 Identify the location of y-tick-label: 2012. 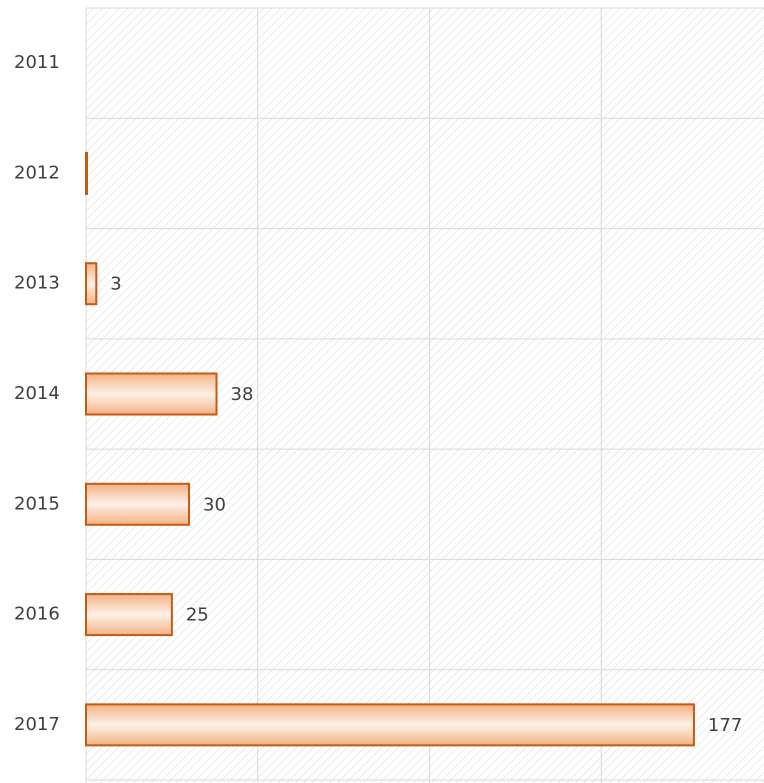
(37, 172).